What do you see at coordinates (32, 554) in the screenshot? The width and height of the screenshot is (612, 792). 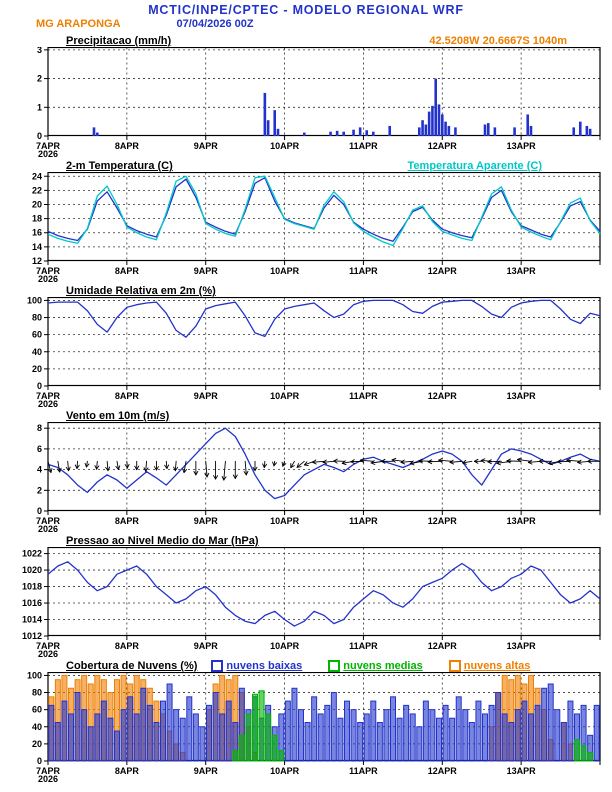 I see `svg-text: 1022` at bounding box center [32, 554].